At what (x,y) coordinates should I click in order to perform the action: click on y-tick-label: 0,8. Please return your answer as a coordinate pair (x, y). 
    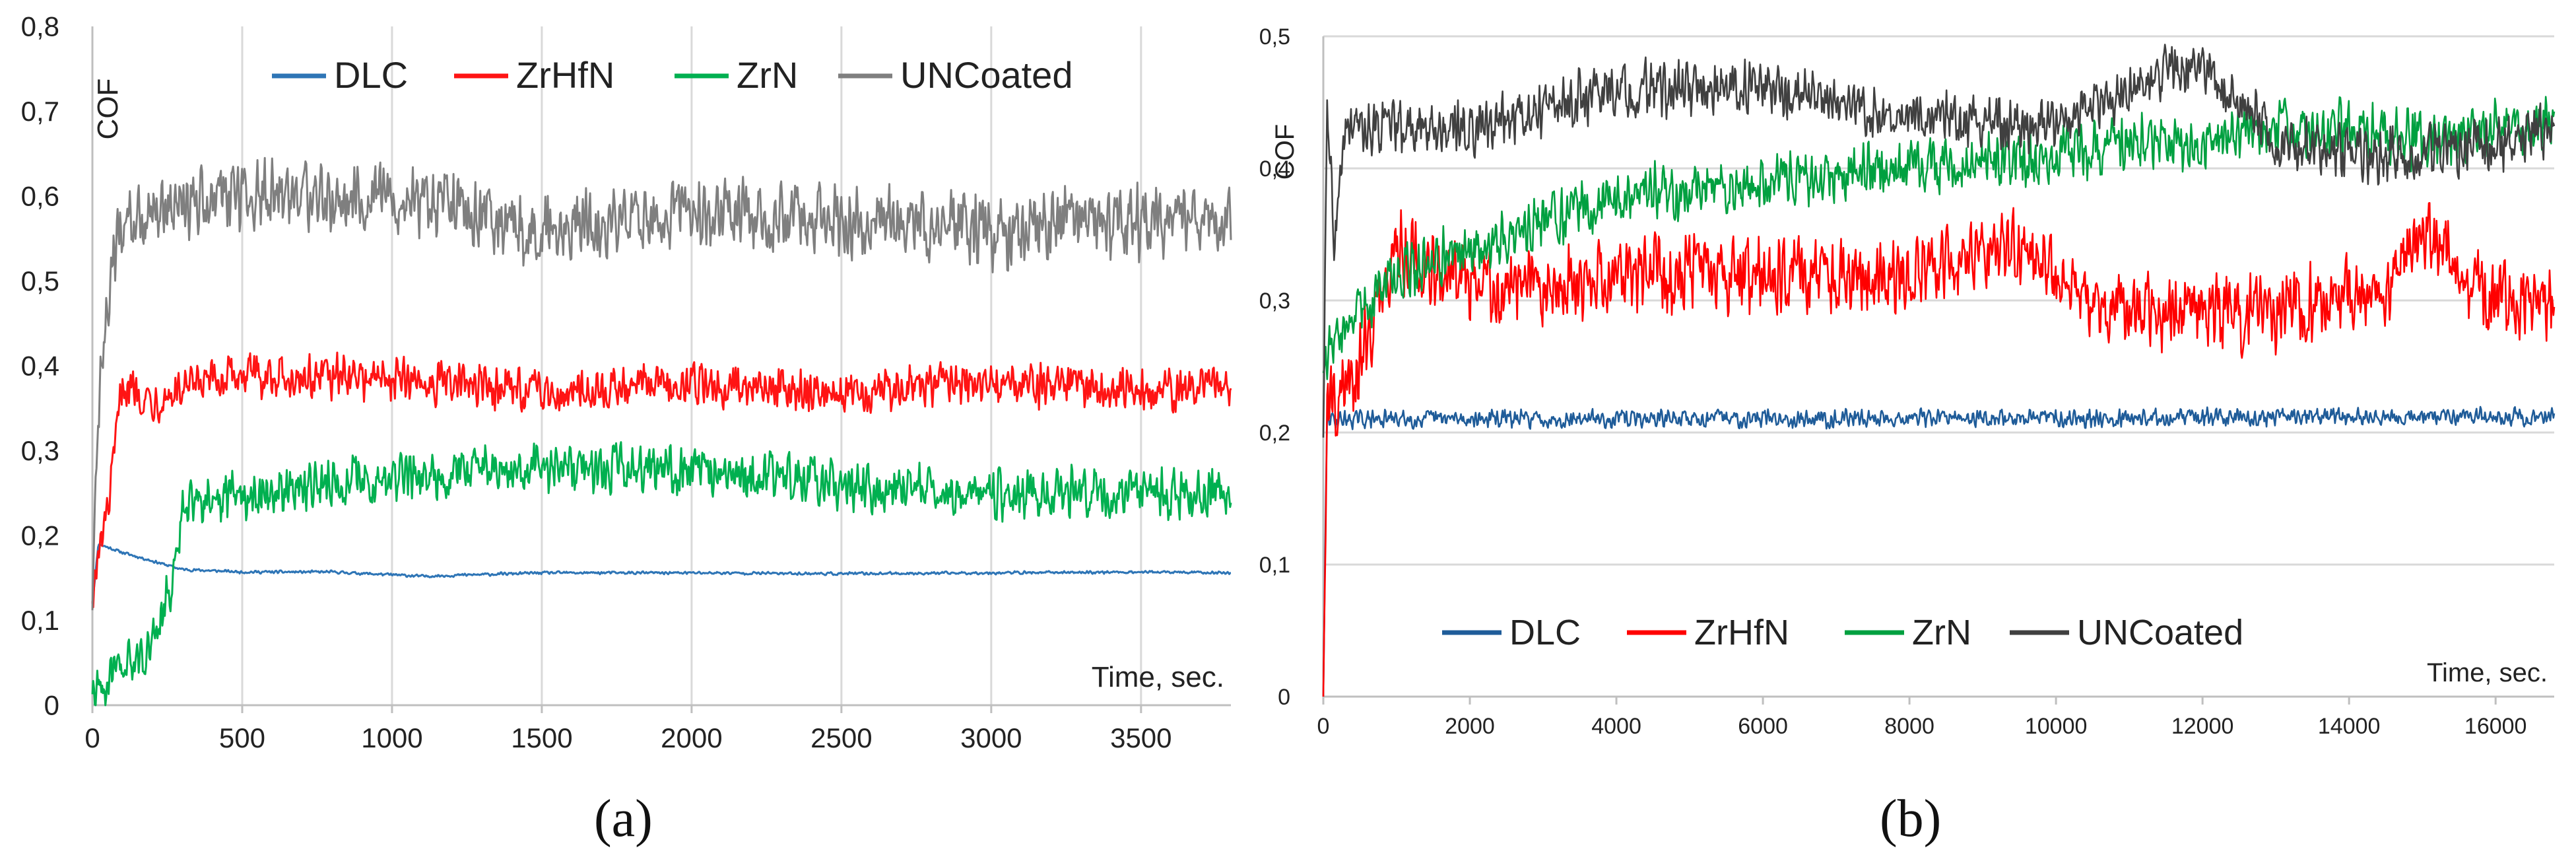
    Looking at the image, I should click on (40, 26).